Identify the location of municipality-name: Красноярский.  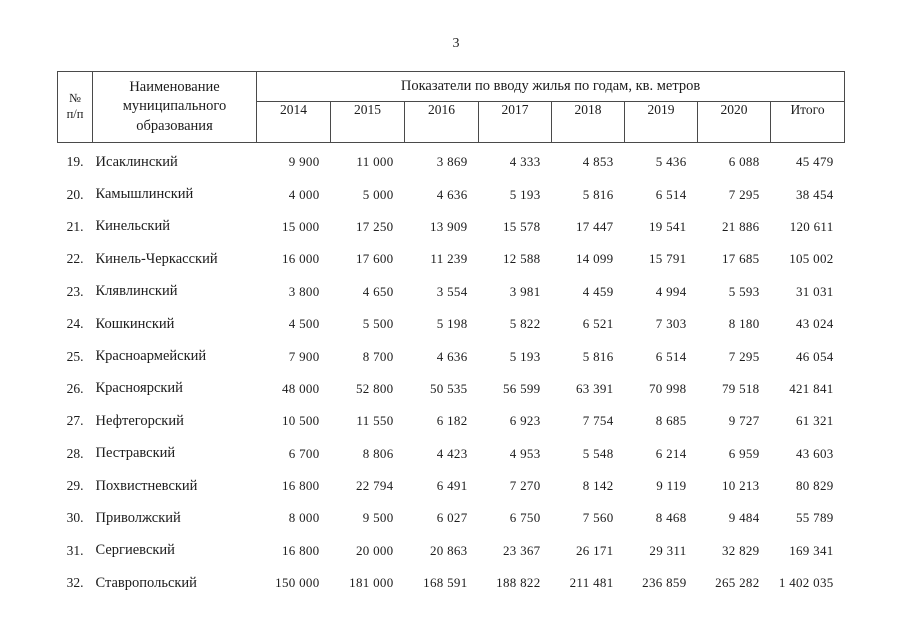
(139, 388).